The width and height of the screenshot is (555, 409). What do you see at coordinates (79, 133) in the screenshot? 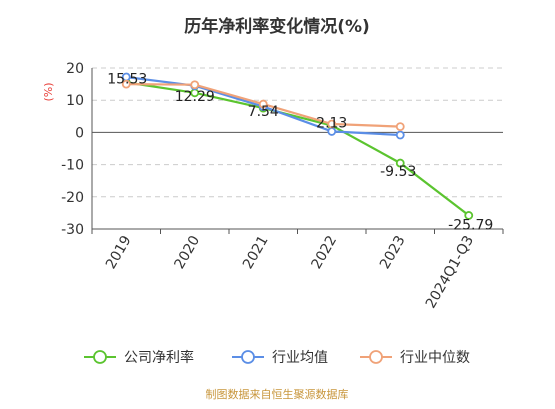
I see `y-tick-label: 0` at bounding box center [79, 133].